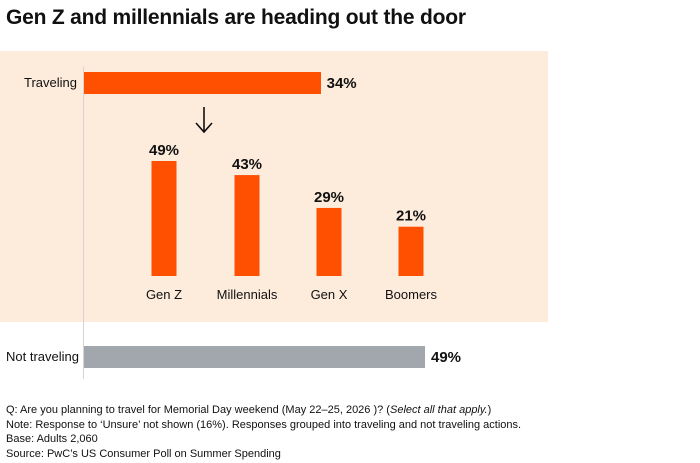  I want to click on value-label-boomers: 21%, so click(411, 216).